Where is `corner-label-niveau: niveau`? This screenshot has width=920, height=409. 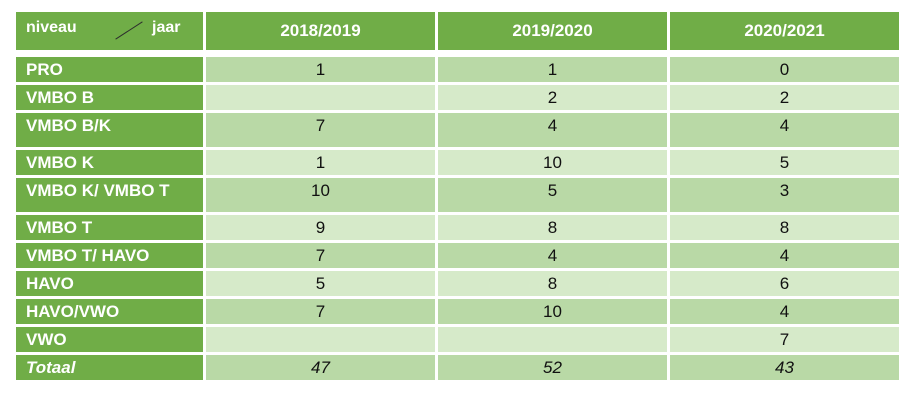 corner-label-niveau: niveau is located at coordinates (51, 27).